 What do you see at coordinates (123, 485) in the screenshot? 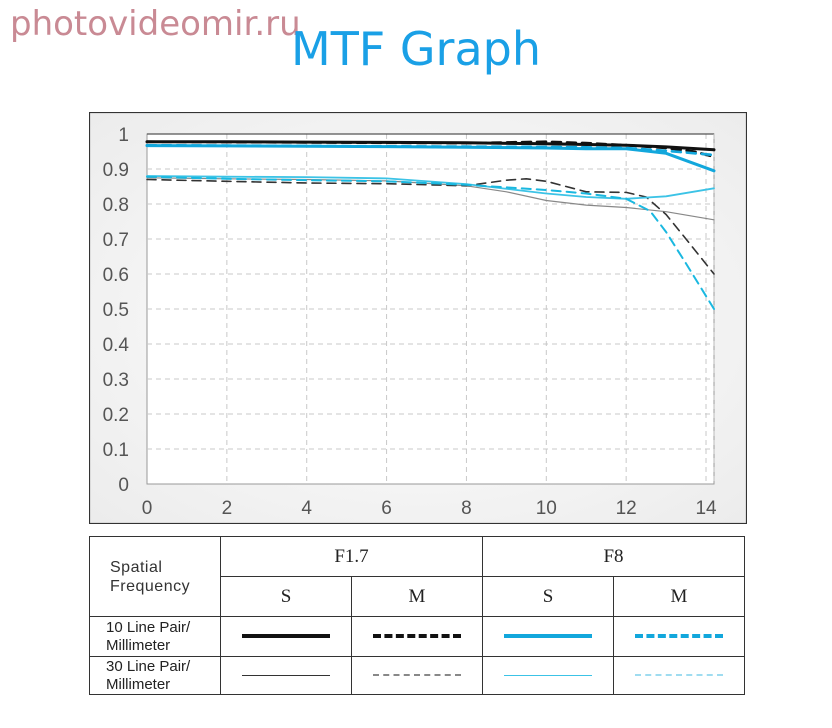
I see `y-tick-label: 0` at bounding box center [123, 485].